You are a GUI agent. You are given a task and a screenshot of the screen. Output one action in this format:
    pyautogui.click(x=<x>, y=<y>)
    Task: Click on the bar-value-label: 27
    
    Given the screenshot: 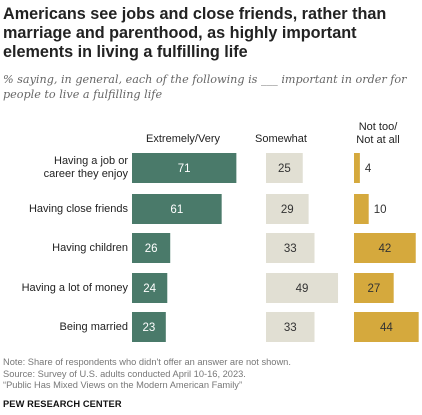 What is the action you would take?
    pyautogui.click(x=373, y=289)
    